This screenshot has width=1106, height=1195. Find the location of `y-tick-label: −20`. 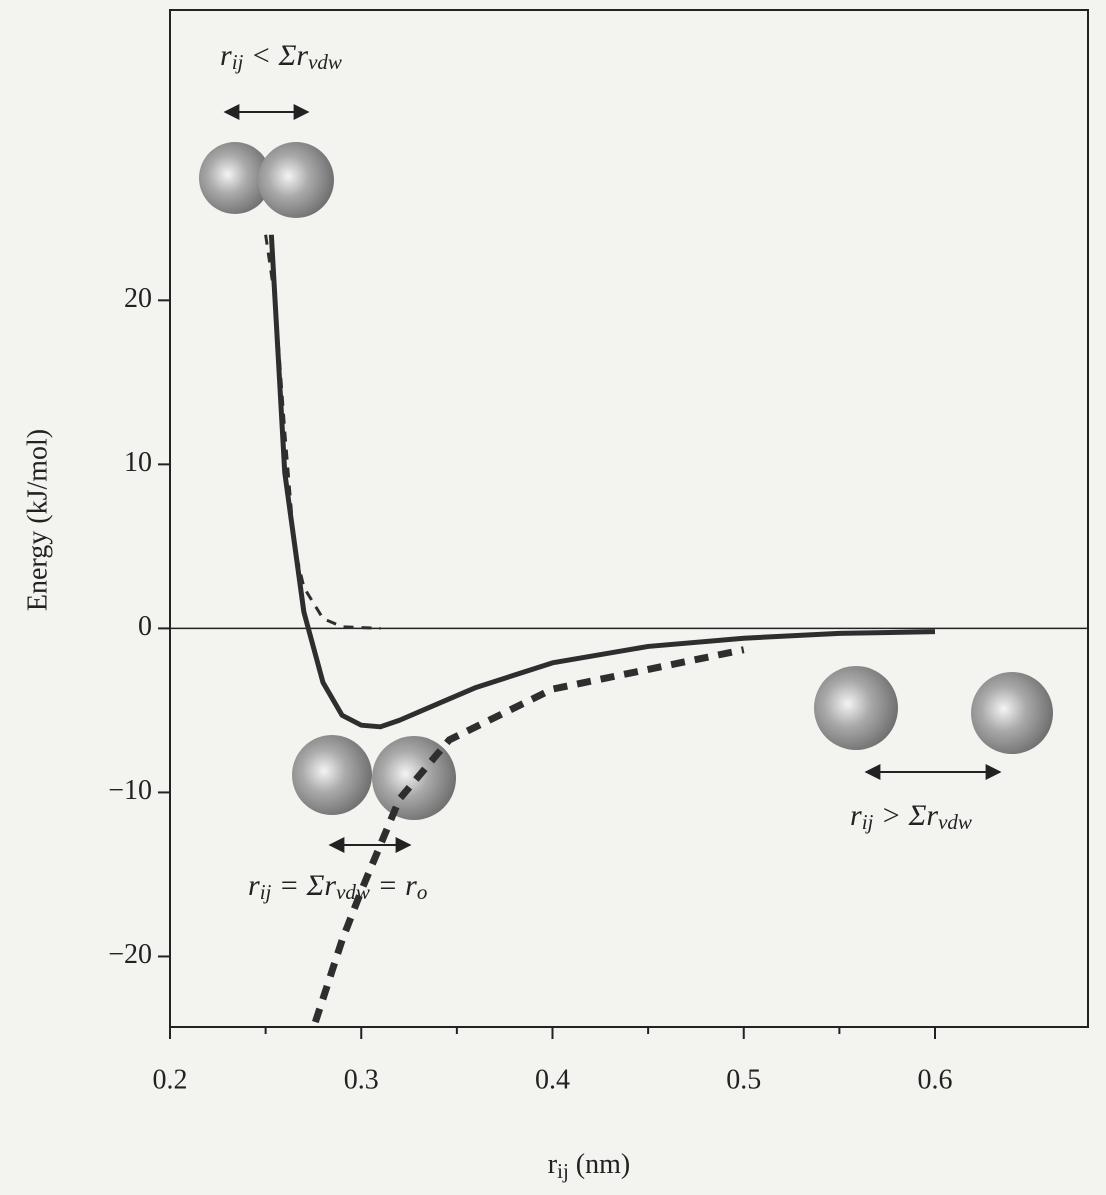

y-tick-label: −20 is located at coordinates (130, 954).